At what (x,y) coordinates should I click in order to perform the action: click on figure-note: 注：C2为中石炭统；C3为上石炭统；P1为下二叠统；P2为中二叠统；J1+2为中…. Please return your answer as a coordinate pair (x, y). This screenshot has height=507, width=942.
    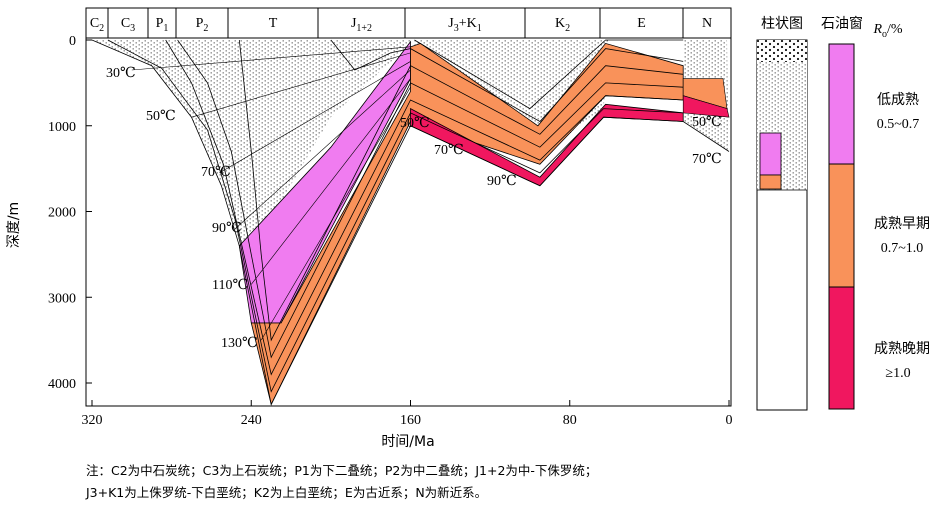
    Looking at the image, I should click on (506, 482).